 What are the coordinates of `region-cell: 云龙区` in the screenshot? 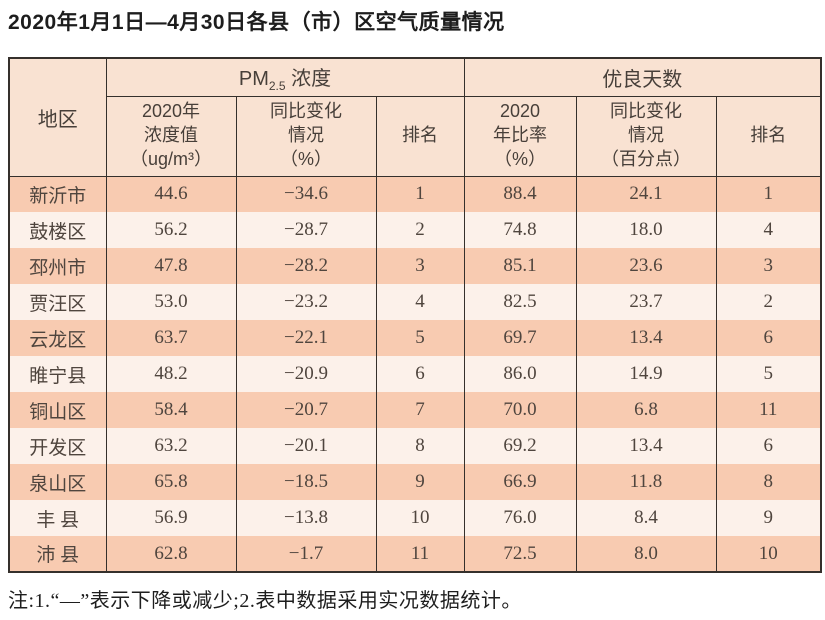 It's located at (57, 338).